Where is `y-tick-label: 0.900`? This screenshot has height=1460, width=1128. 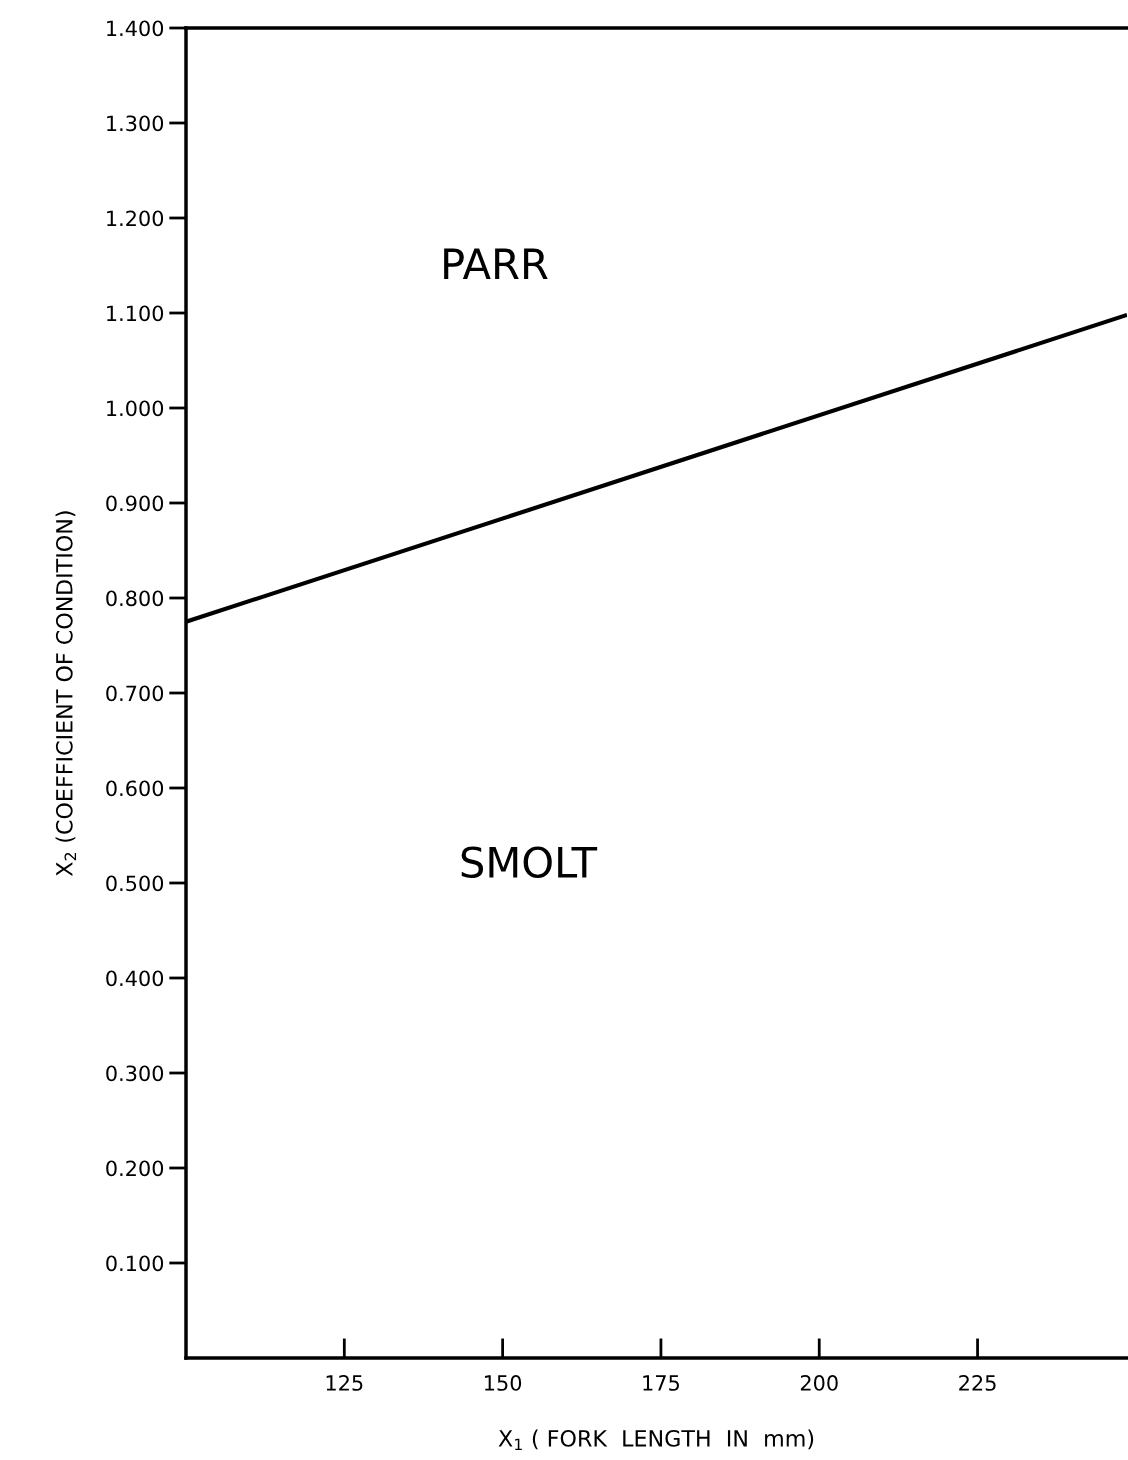 y-tick-label: 0.900 is located at coordinates (135, 503).